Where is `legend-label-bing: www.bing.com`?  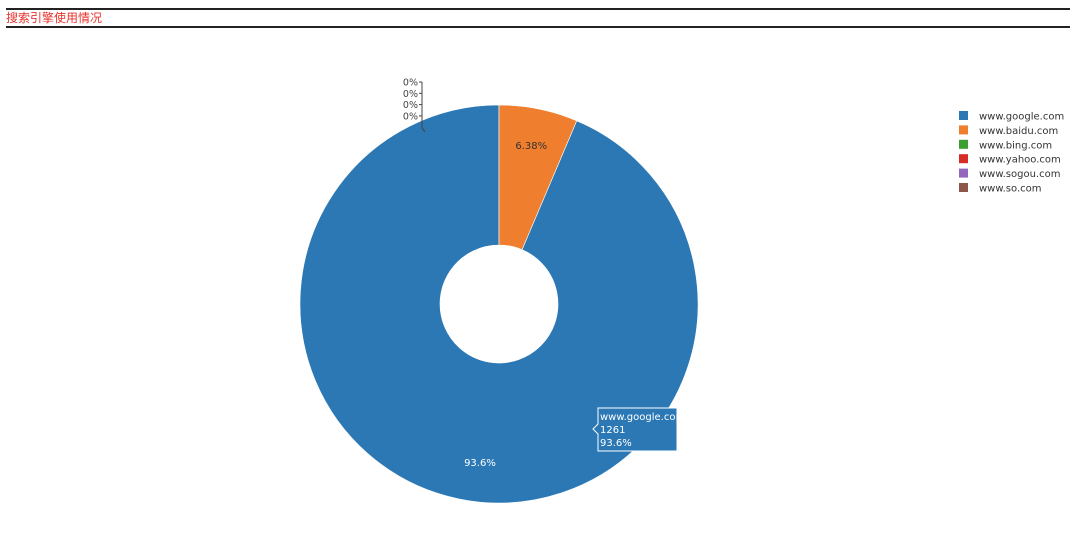
legend-label-bing: www.bing.com is located at coordinates (1015, 145).